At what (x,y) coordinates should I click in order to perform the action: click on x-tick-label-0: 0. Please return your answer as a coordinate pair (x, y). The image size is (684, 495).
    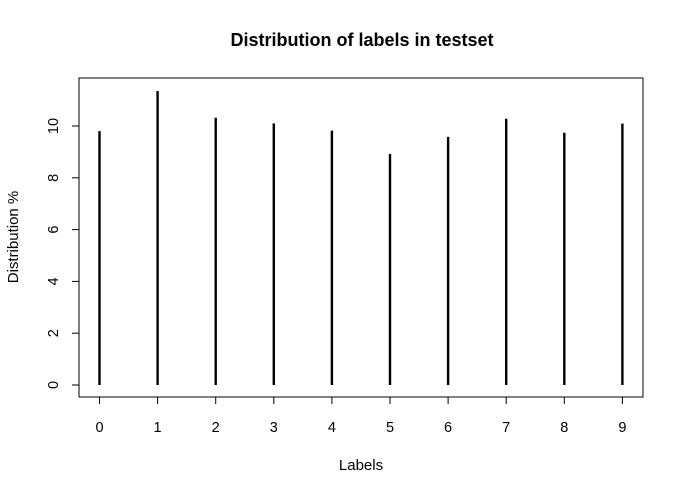
    Looking at the image, I should click on (99, 428).